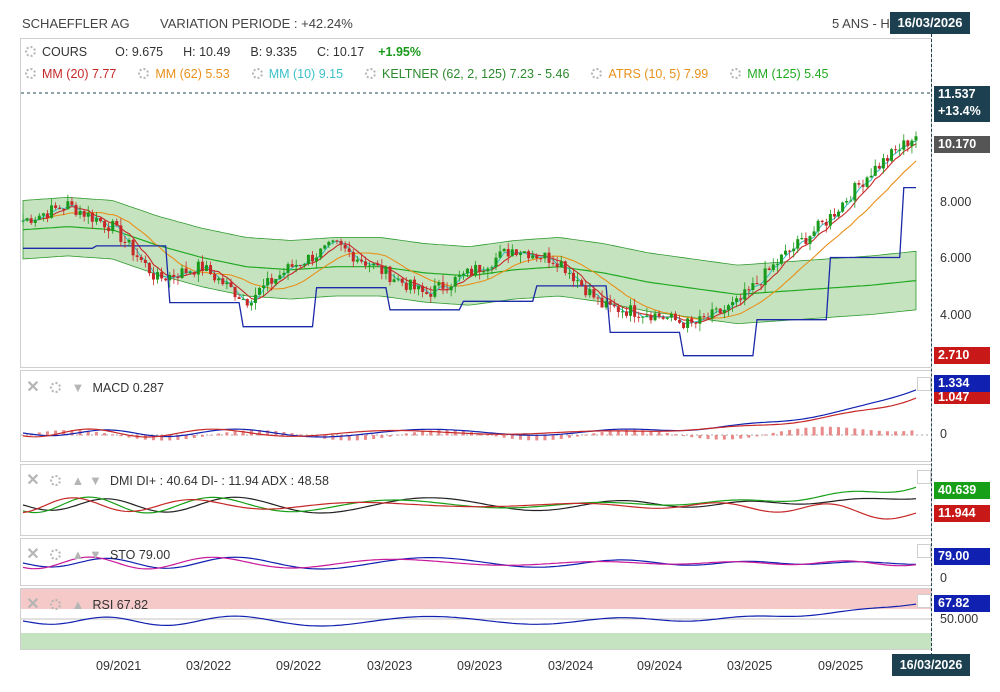 The height and width of the screenshot is (692, 1000). I want to click on y-tick-6: 6.000, so click(956, 258).